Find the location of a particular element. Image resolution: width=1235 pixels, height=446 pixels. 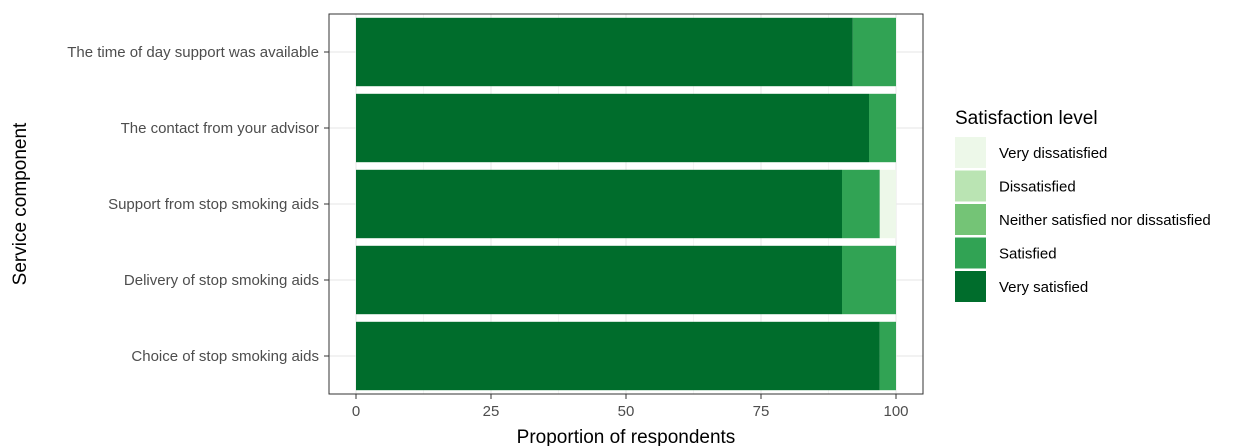

x-tick-label: 50 is located at coordinates (626, 411).